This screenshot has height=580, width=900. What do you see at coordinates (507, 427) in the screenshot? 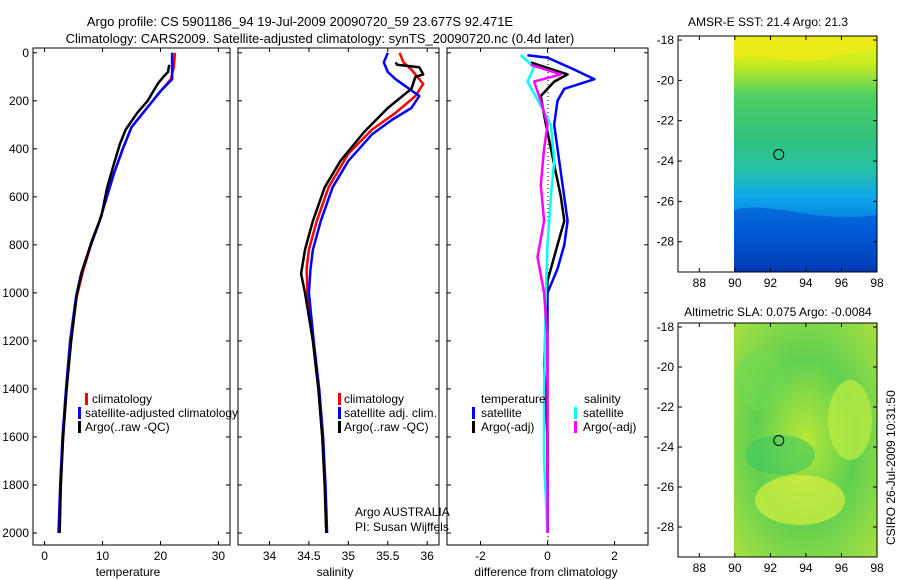
I see `legend-label-temp-argo: Argo(-adj)` at bounding box center [507, 427].